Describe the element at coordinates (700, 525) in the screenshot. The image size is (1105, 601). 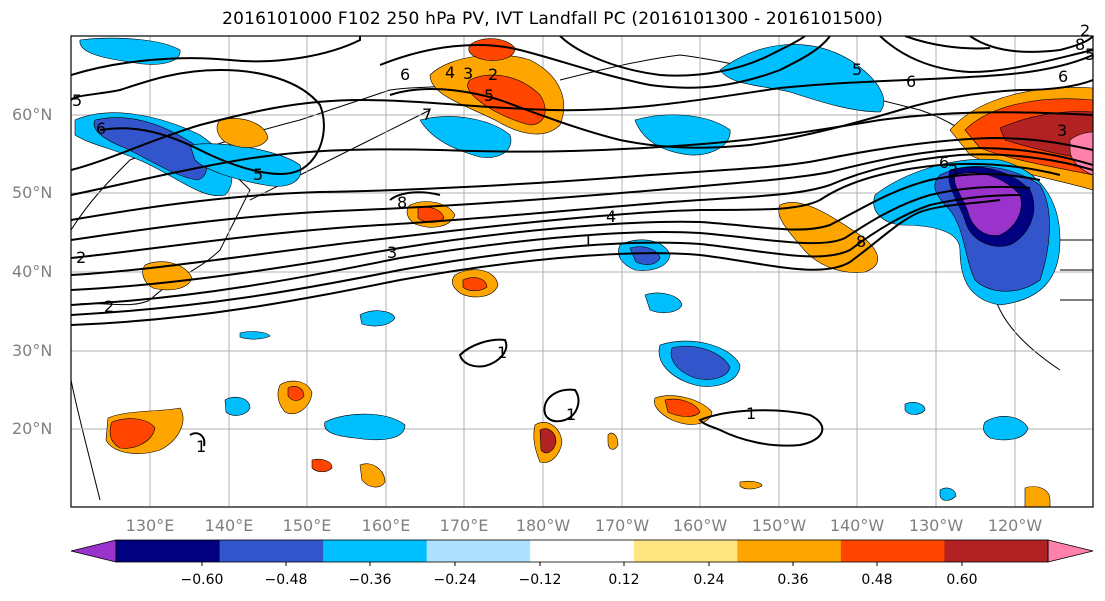
I see `lon-label: 160°W` at that location.